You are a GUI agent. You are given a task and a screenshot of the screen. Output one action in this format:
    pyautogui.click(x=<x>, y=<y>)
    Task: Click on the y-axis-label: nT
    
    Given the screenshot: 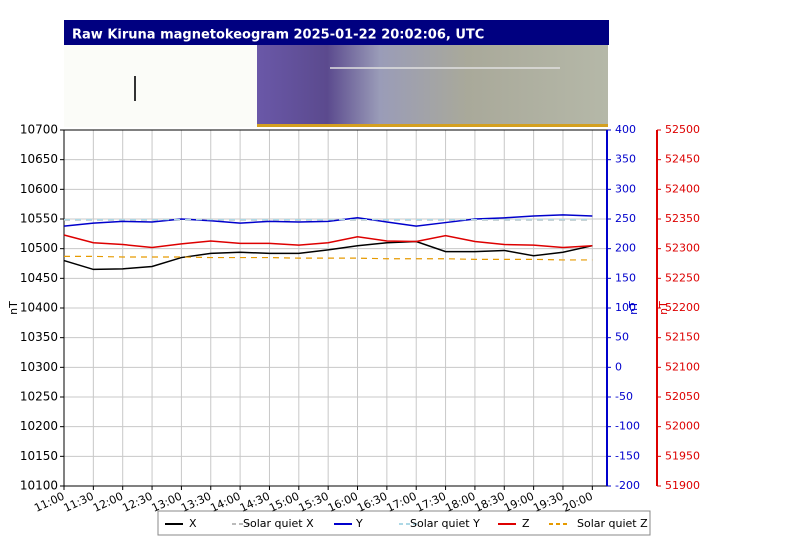 What is the action you would take?
    pyautogui.click(x=13, y=308)
    